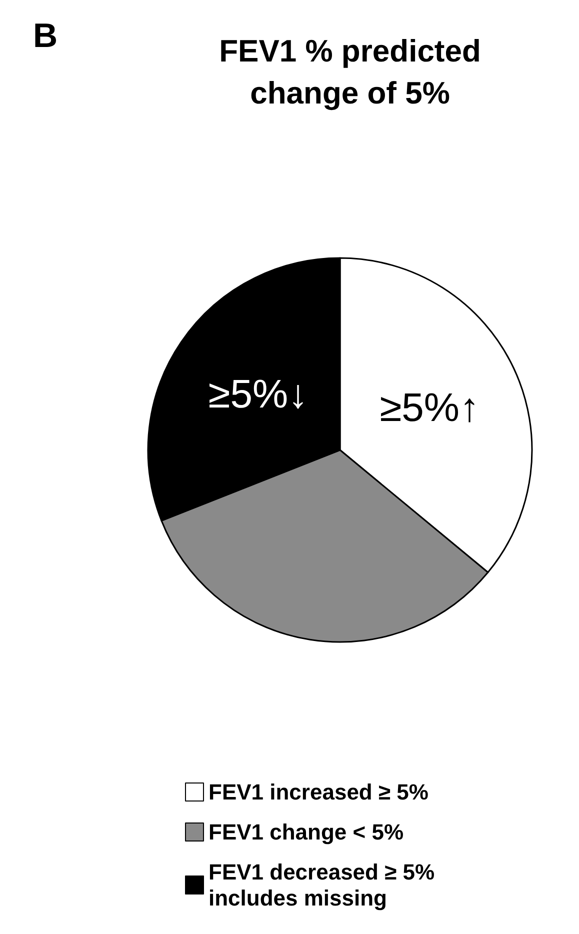 The height and width of the screenshot is (934, 579). Describe the element at coordinates (430, 408) in the screenshot. I see `data-label: ≥5%↑` at that location.